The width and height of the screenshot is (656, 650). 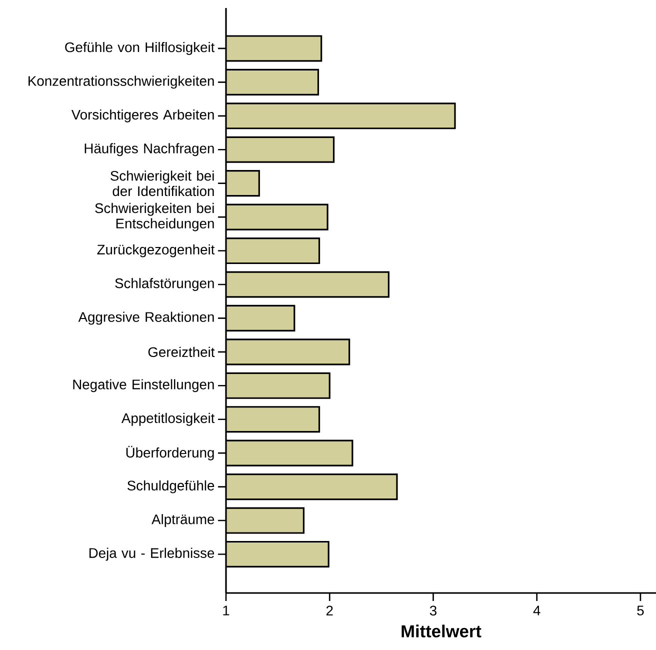 What do you see at coordinates (640, 611) in the screenshot?
I see `x-tick-label: 5` at bounding box center [640, 611].